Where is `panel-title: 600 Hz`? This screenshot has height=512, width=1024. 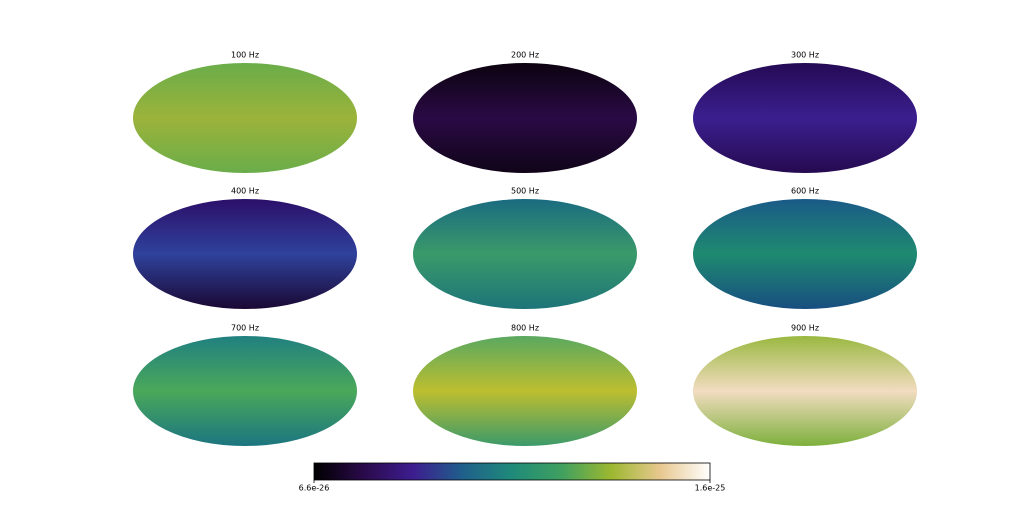
panel-title: 600 Hz is located at coordinates (805, 191).